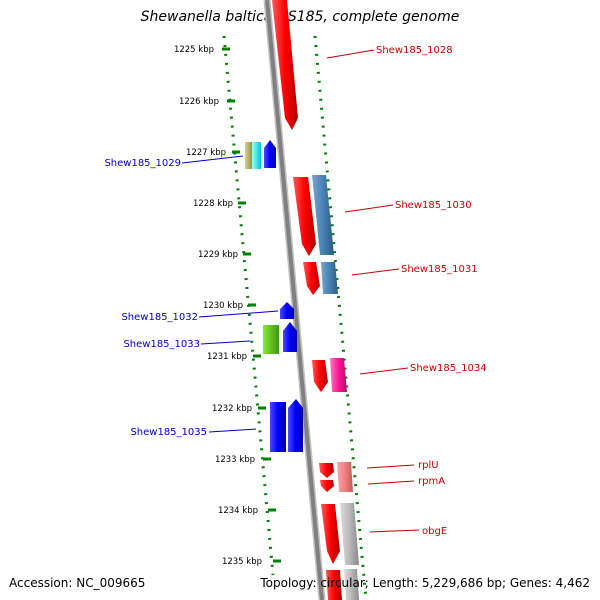 The height and width of the screenshot is (600, 600). Describe the element at coordinates (326, 470) in the screenshot. I see `gene-rplu` at that location.